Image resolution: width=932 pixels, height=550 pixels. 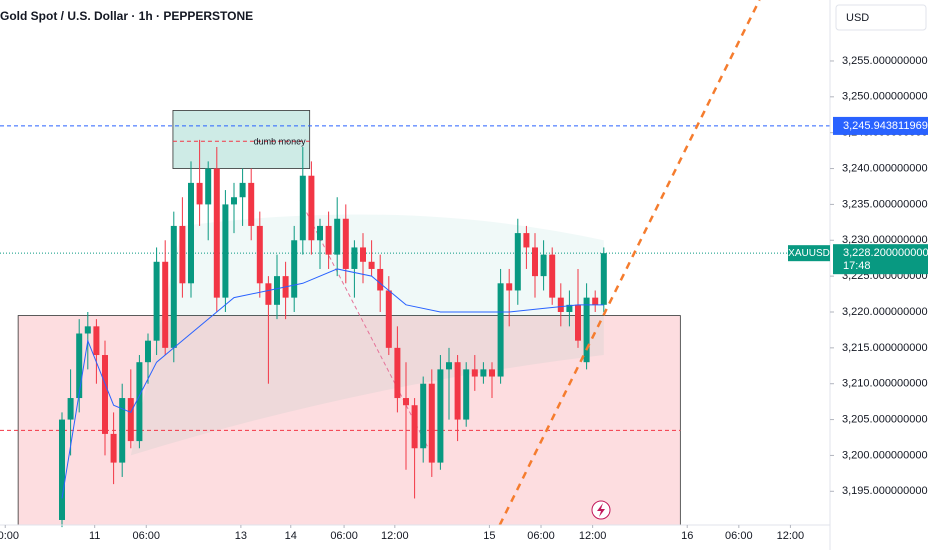 I want to click on currency: USD, so click(x=857, y=18).